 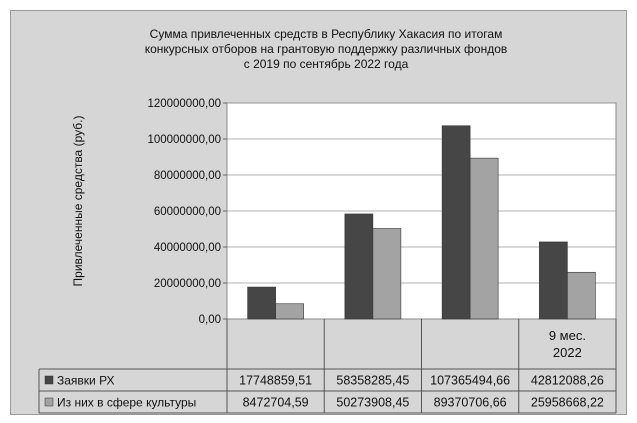 What do you see at coordinates (372, 381) in the screenshot?
I see `table-value: 58358285,45` at bounding box center [372, 381].